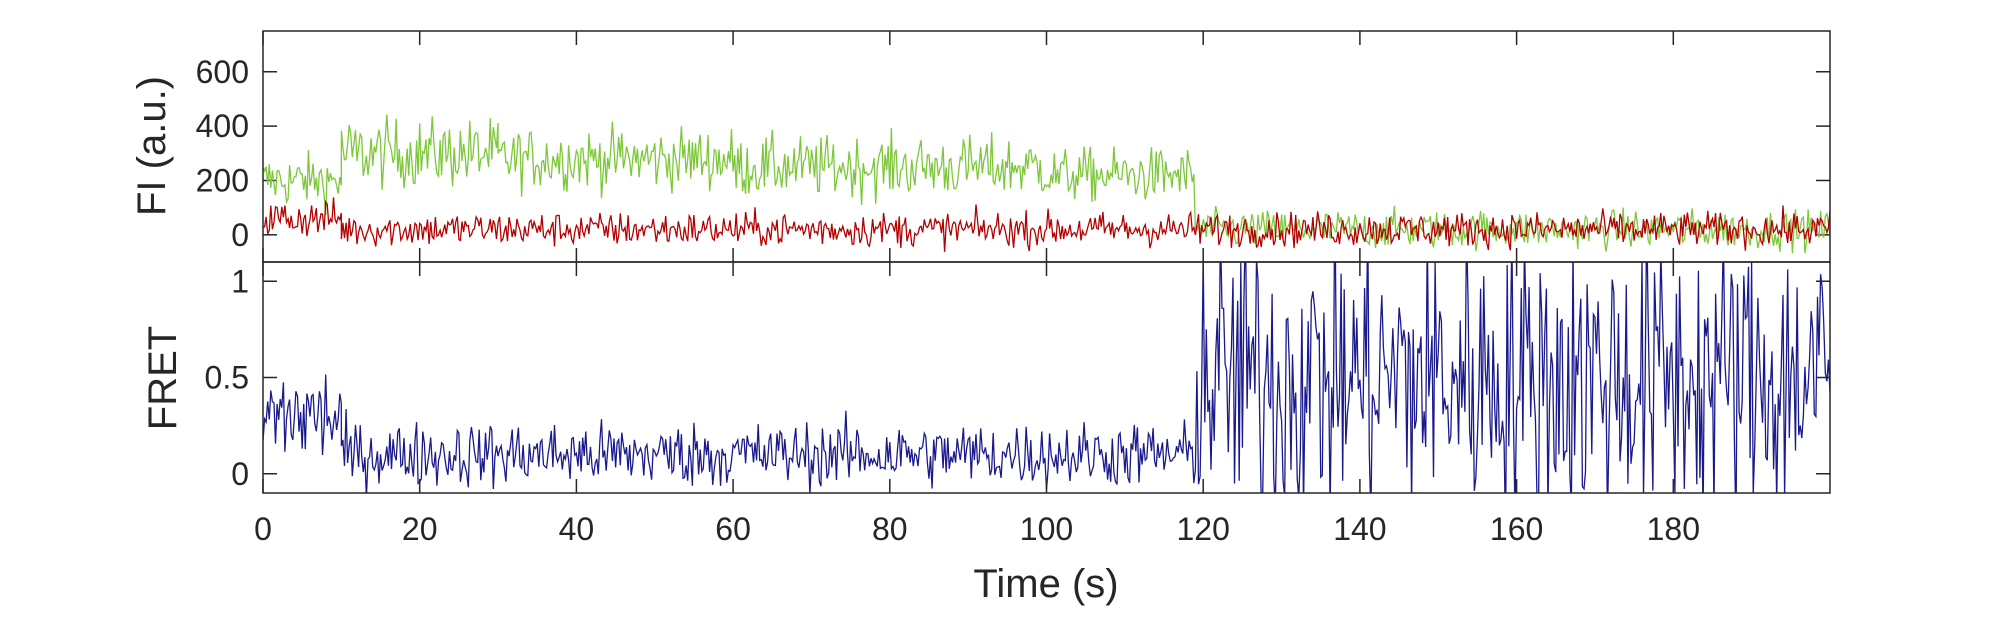 The width and height of the screenshot is (2005, 625). Describe the element at coordinates (263, 529) in the screenshot. I see `xtick-label: 0` at that location.